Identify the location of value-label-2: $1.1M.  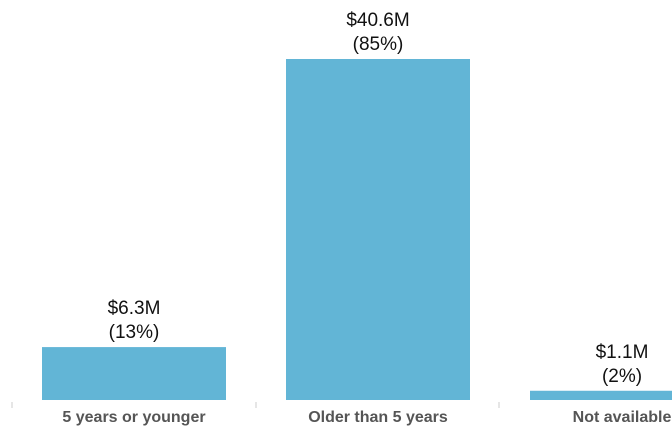
(622, 352).